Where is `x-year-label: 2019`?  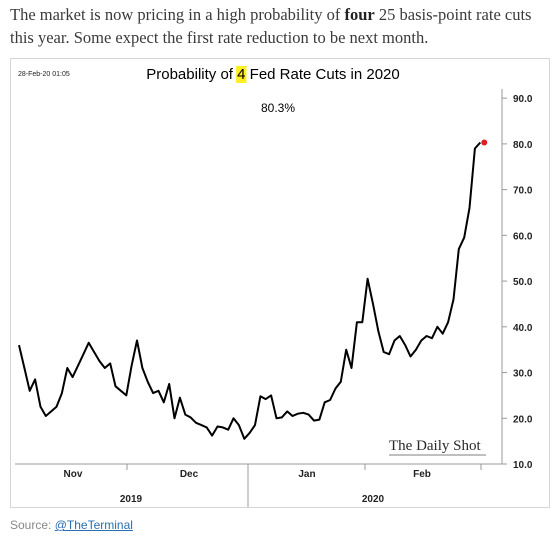
x-year-label: 2019 is located at coordinates (131, 499).